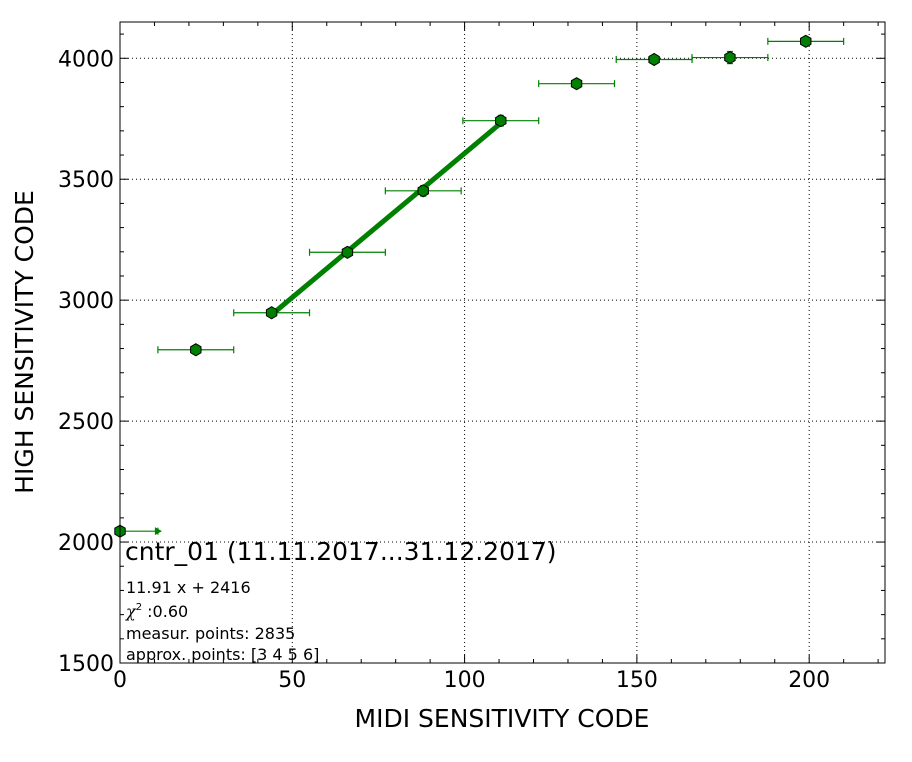  Describe the element at coordinates (158, 531) in the screenshot. I see `x-error-arrow` at that location.